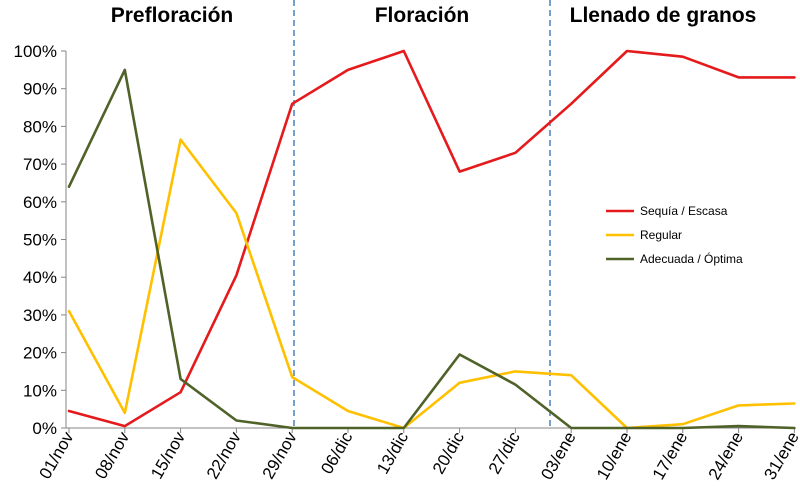 The width and height of the screenshot is (800, 501). Describe the element at coordinates (40, 89) in the screenshot. I see `y-tick-label: 90%` at that location.